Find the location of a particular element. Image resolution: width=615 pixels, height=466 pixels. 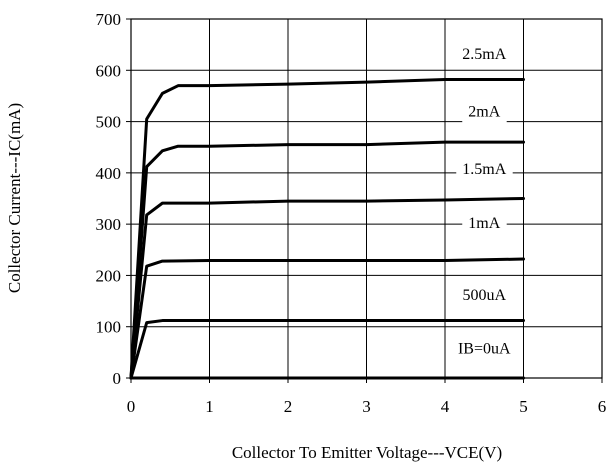

y-tick-label: 0 is located at coordinates (117, 378).